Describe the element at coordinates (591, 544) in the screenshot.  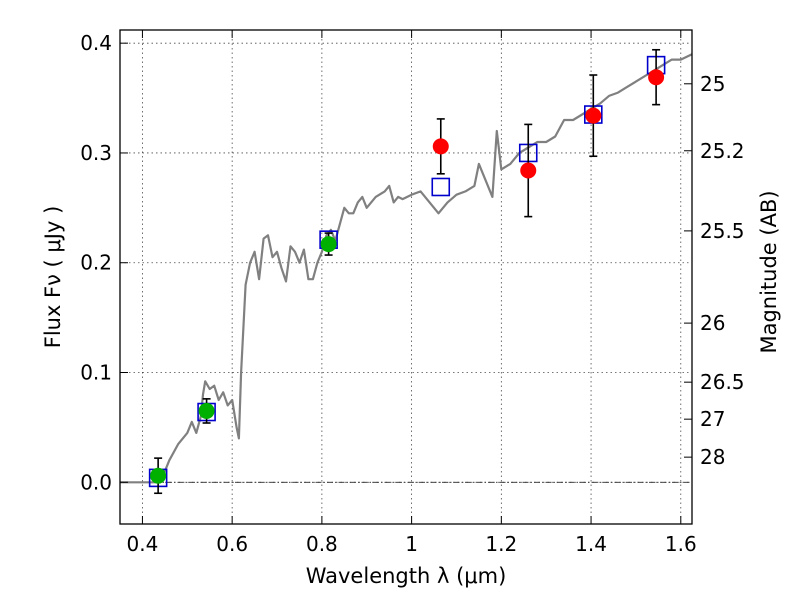
I see `x-tick-label: 1.4` at that location.